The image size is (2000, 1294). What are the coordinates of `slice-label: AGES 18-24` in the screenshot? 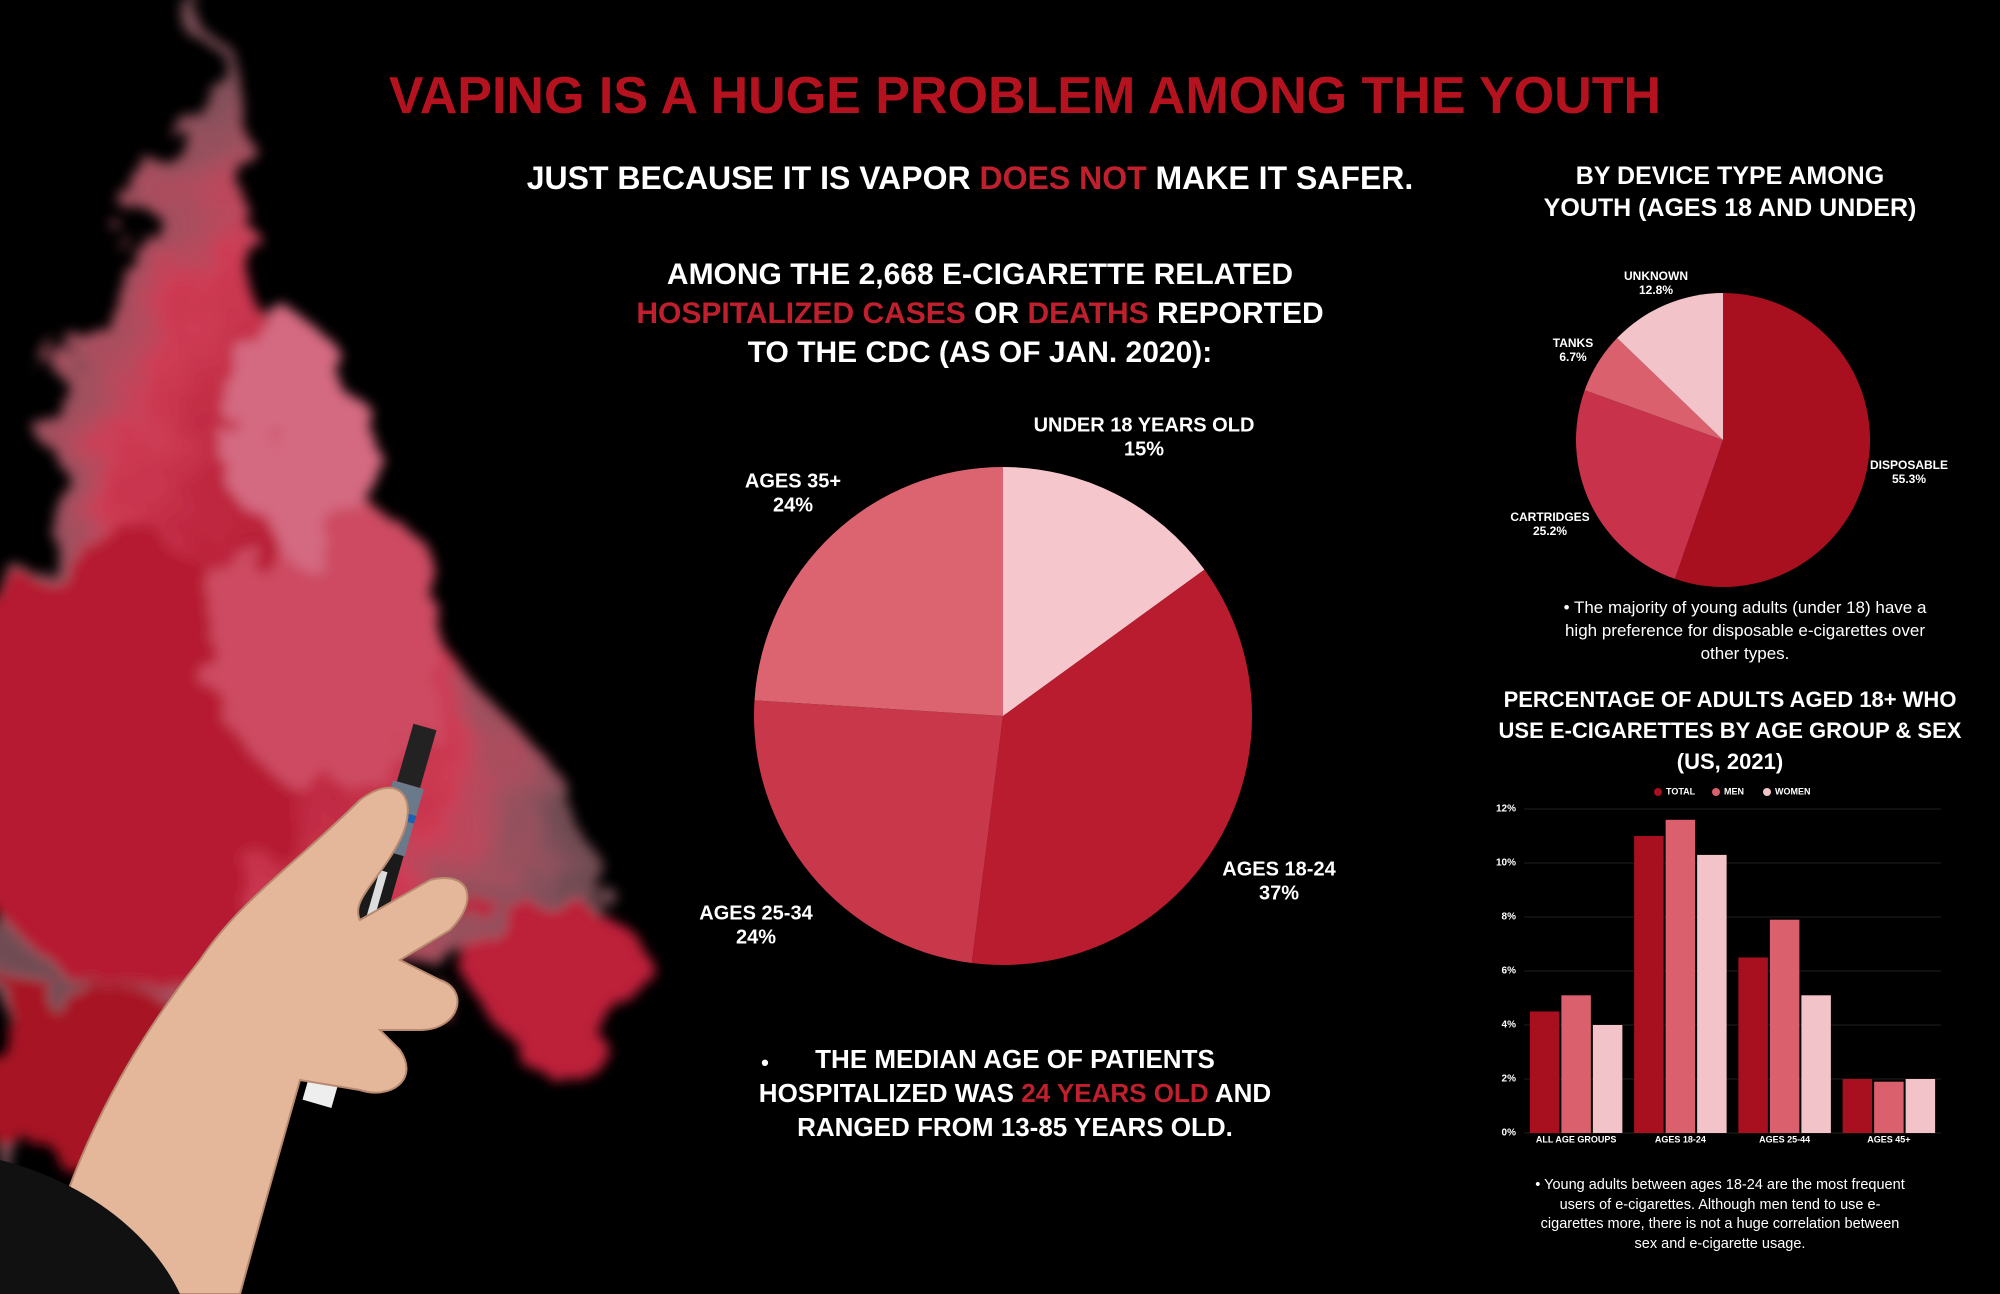 It's located at (1279, 869).